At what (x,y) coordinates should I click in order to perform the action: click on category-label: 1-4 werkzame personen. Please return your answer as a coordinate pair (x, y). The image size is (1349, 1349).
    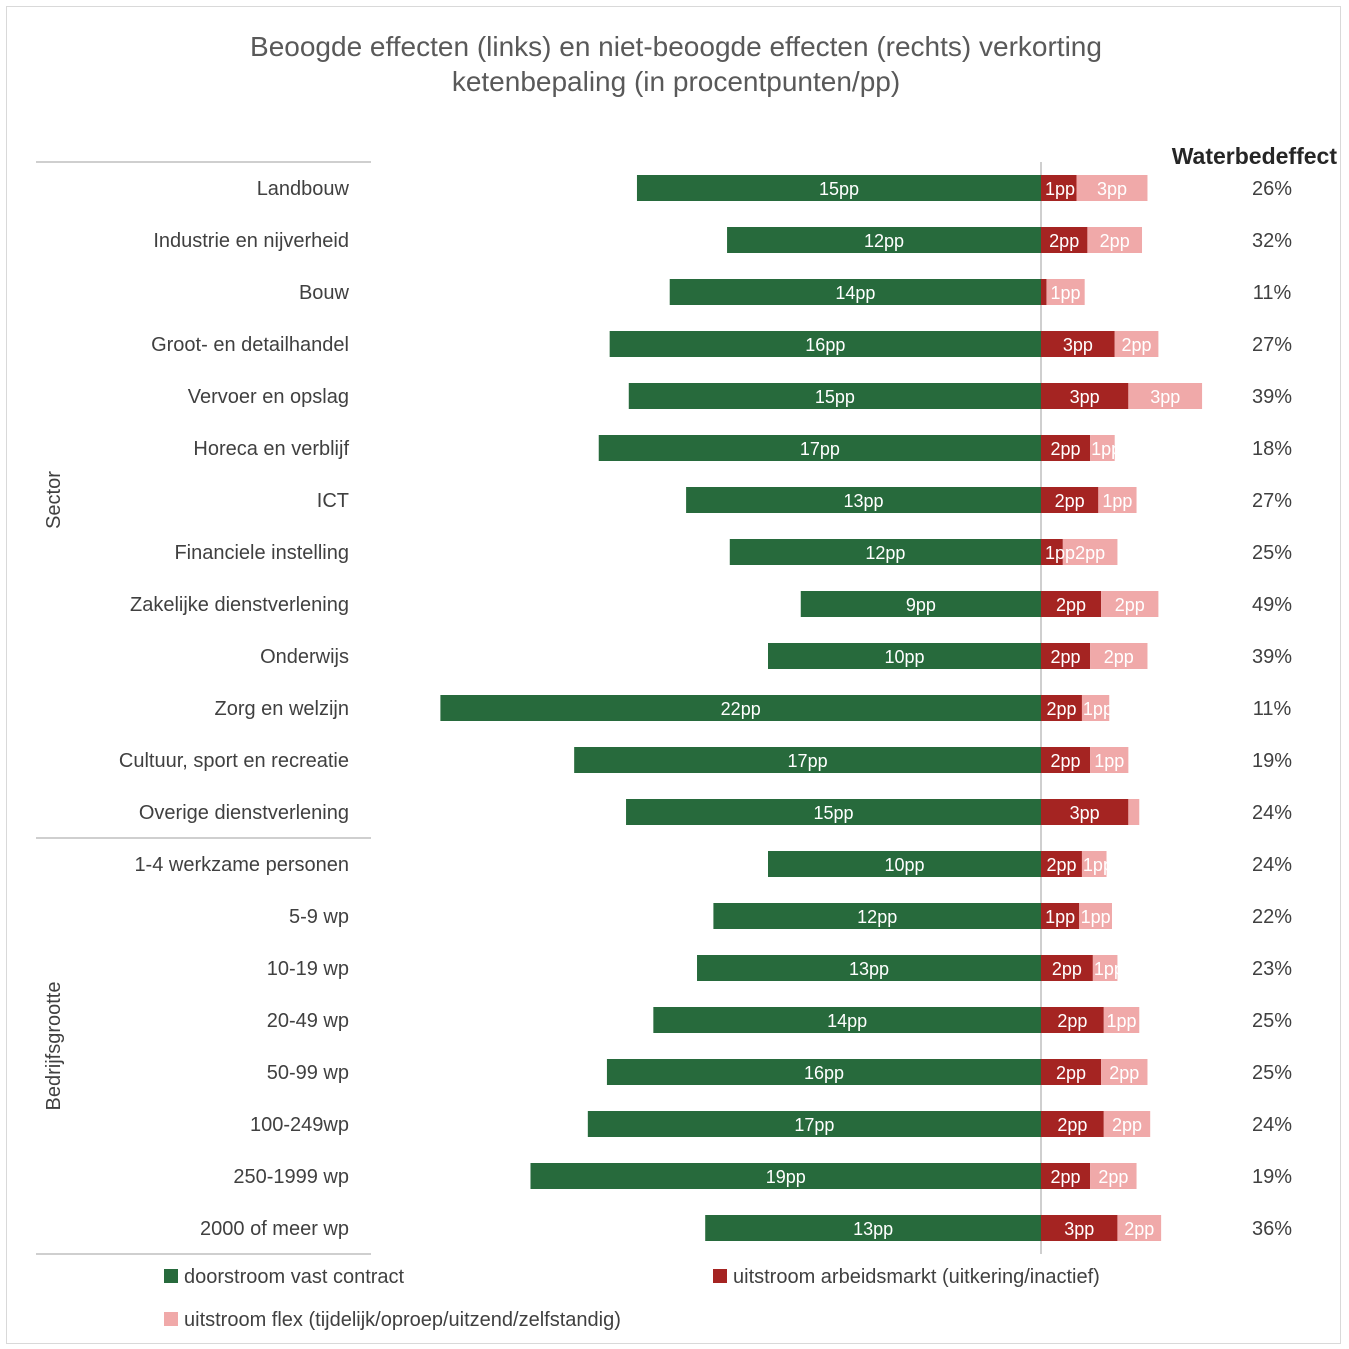
    Looking at the image, I should click on (241, 865).